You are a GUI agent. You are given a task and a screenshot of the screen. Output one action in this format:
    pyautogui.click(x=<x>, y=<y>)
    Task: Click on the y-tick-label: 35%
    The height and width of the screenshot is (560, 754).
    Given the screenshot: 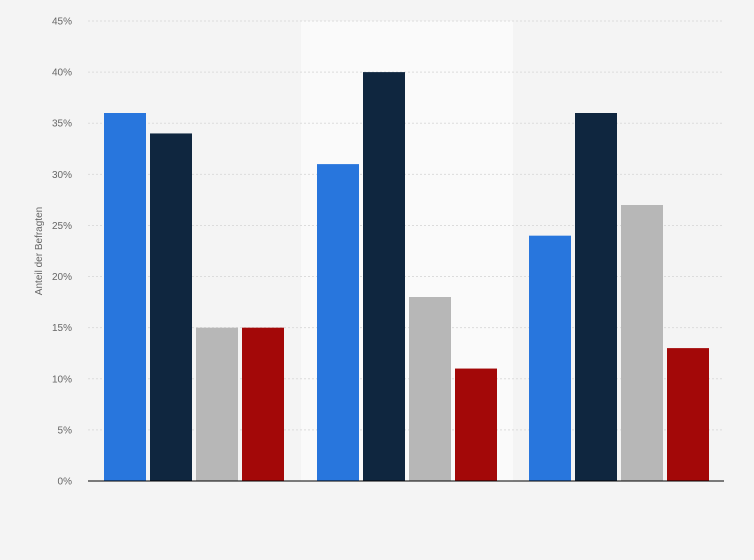 What is the action you would take?
    pyautogui.click(x=62, y=124)
    